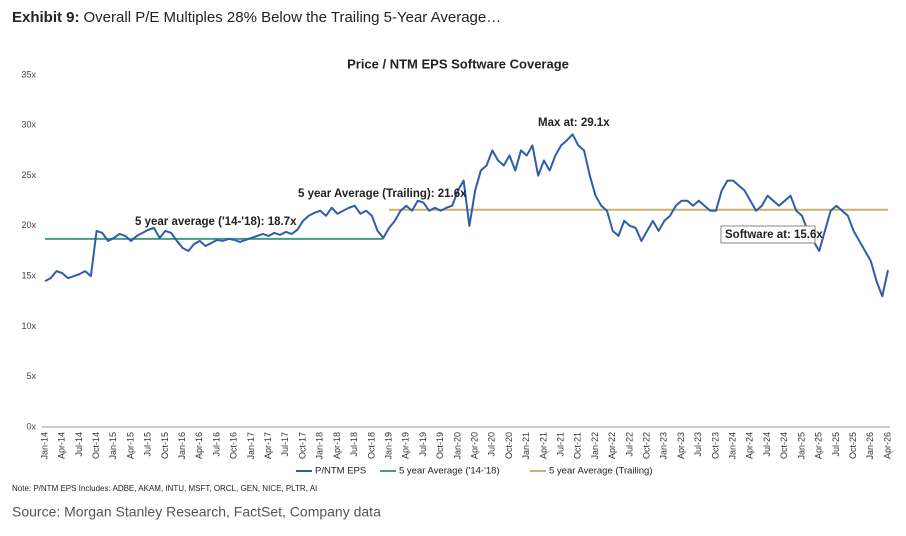  I want to click on x-tick-label: Jan-14, so click(44, 446).